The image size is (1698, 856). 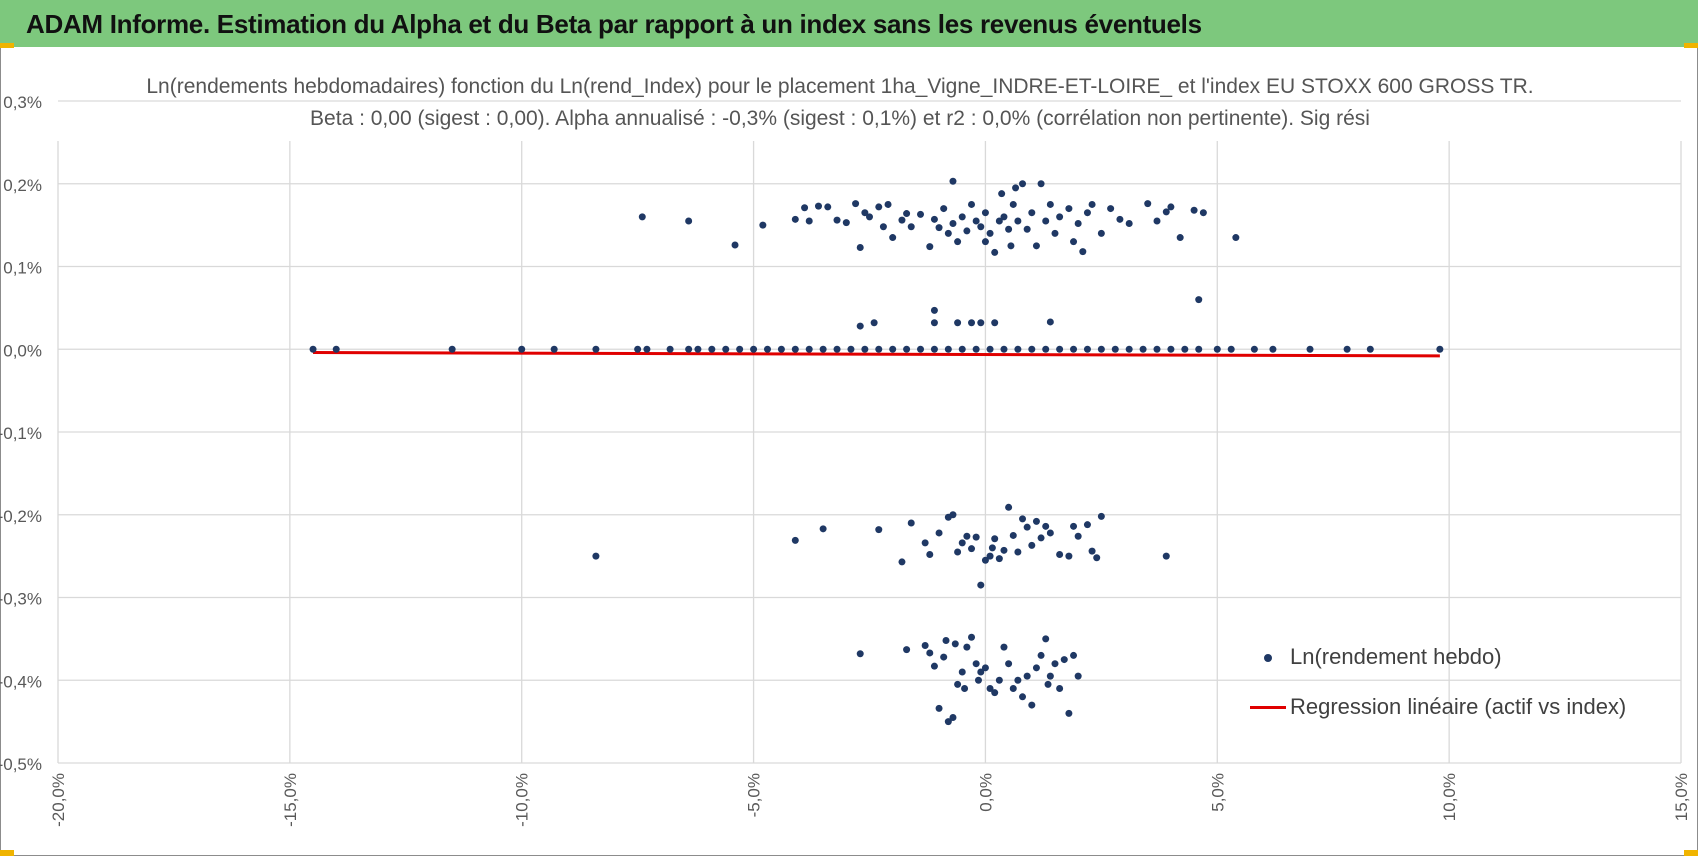 What do you see at coordinates (1691, 853) in the screenshot?
I see `corner-accent-bottom-right` at bounding box center [1691, 853].